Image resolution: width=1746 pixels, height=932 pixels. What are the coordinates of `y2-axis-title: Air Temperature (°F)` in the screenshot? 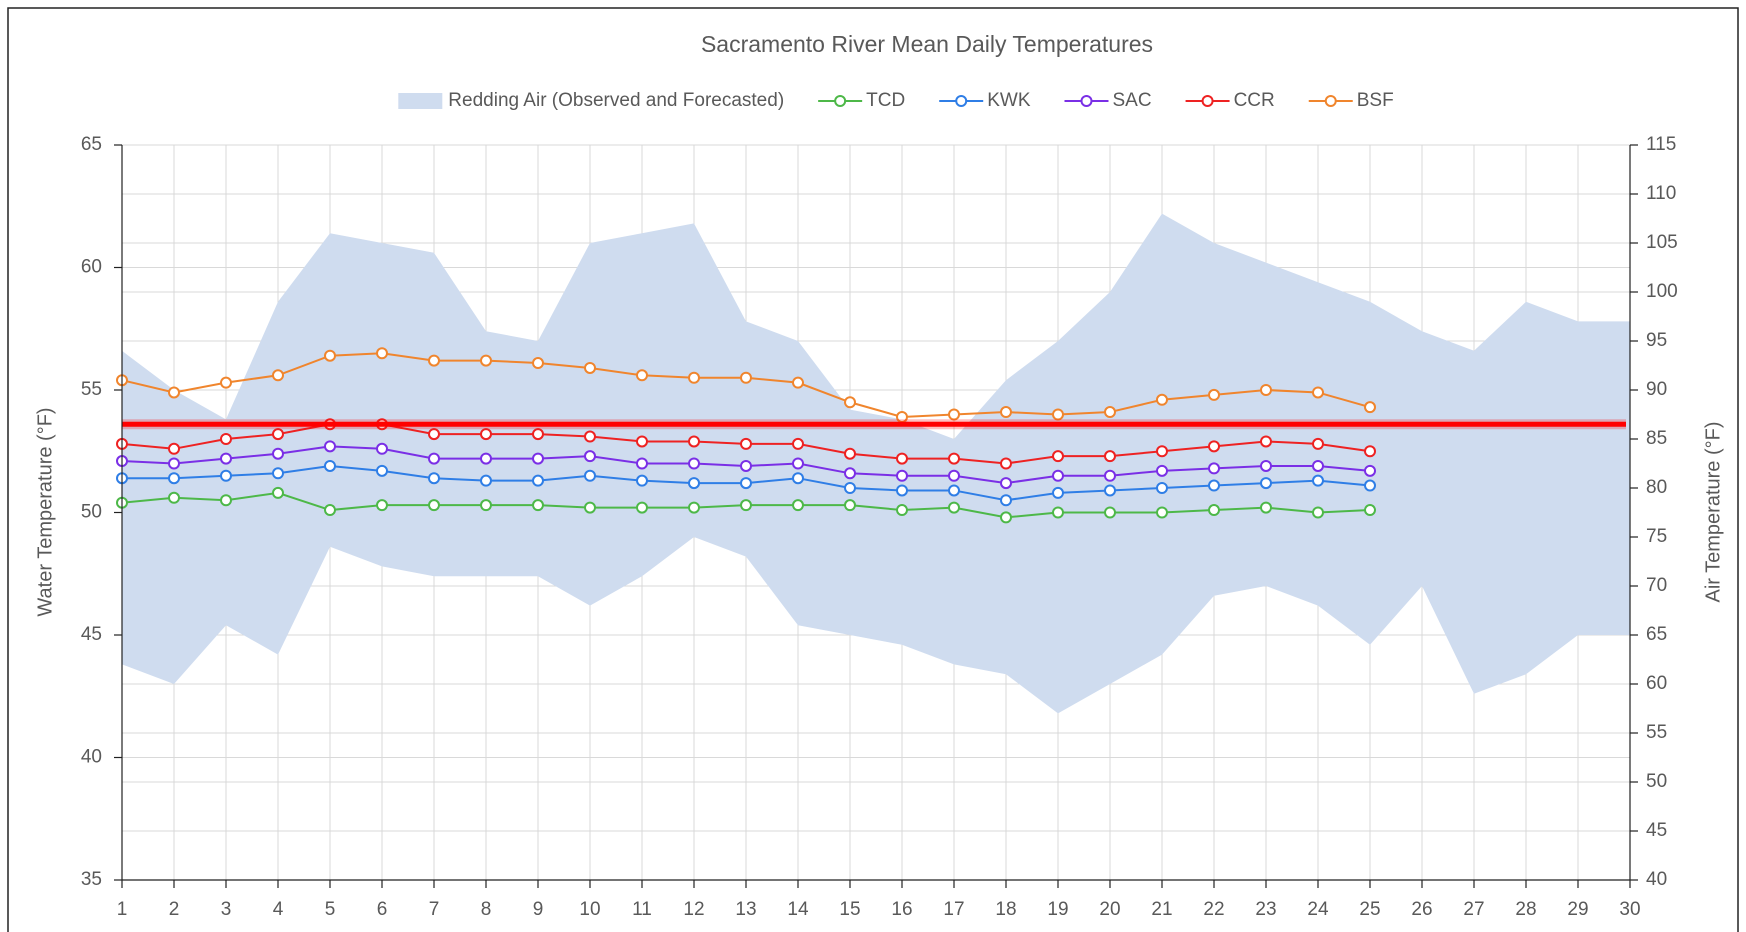 It's located at (1713, 511).